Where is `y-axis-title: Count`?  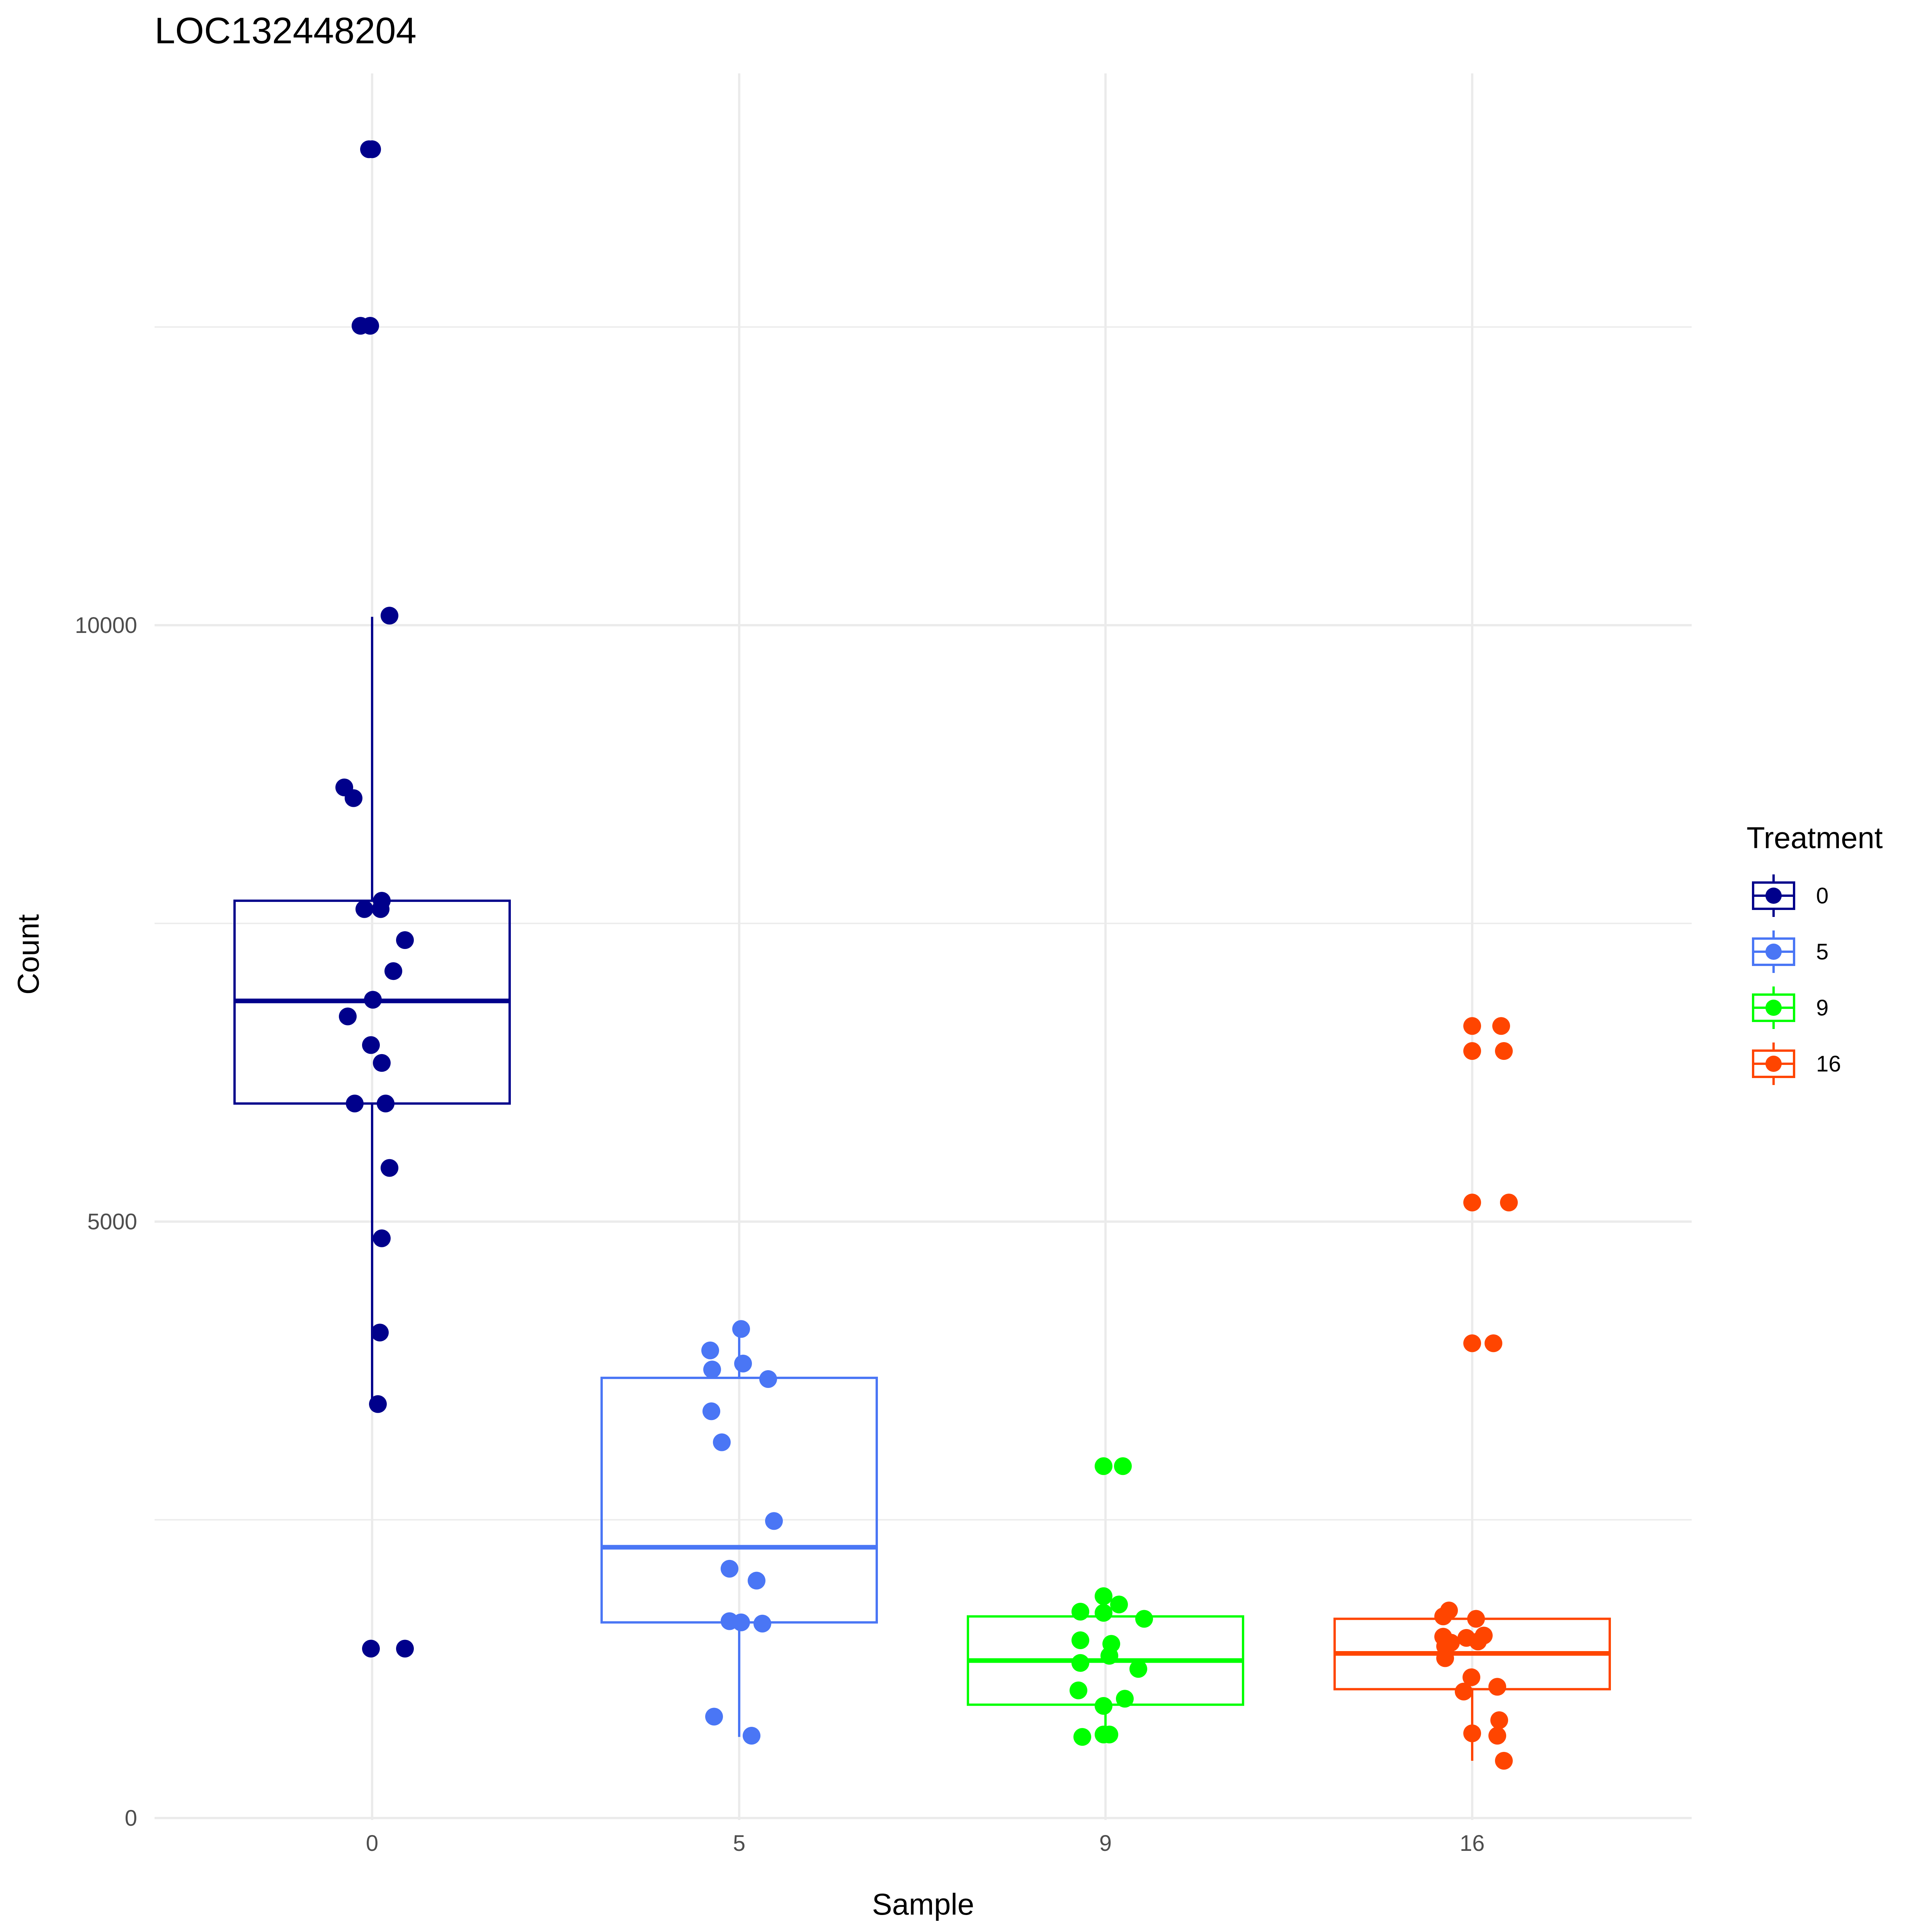
y-axis-title: Count is located at coordinates (28, 955).